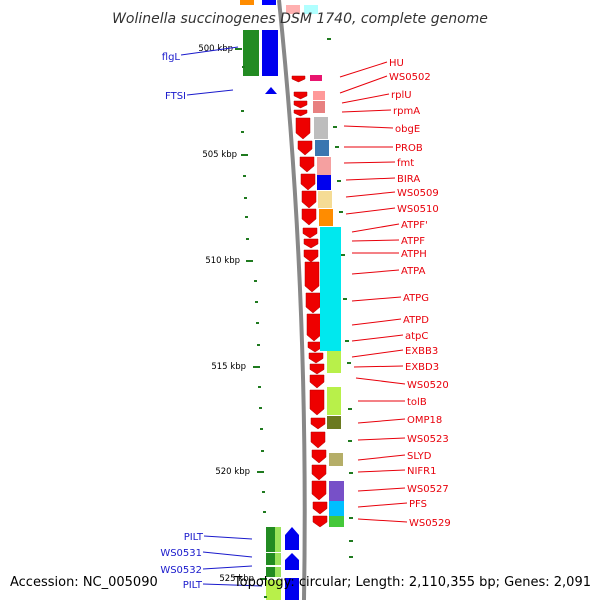 Image resolution: width=600 pixels, height=600 pixels. I want to click on genome-backbone-halo, so click(285, 300).